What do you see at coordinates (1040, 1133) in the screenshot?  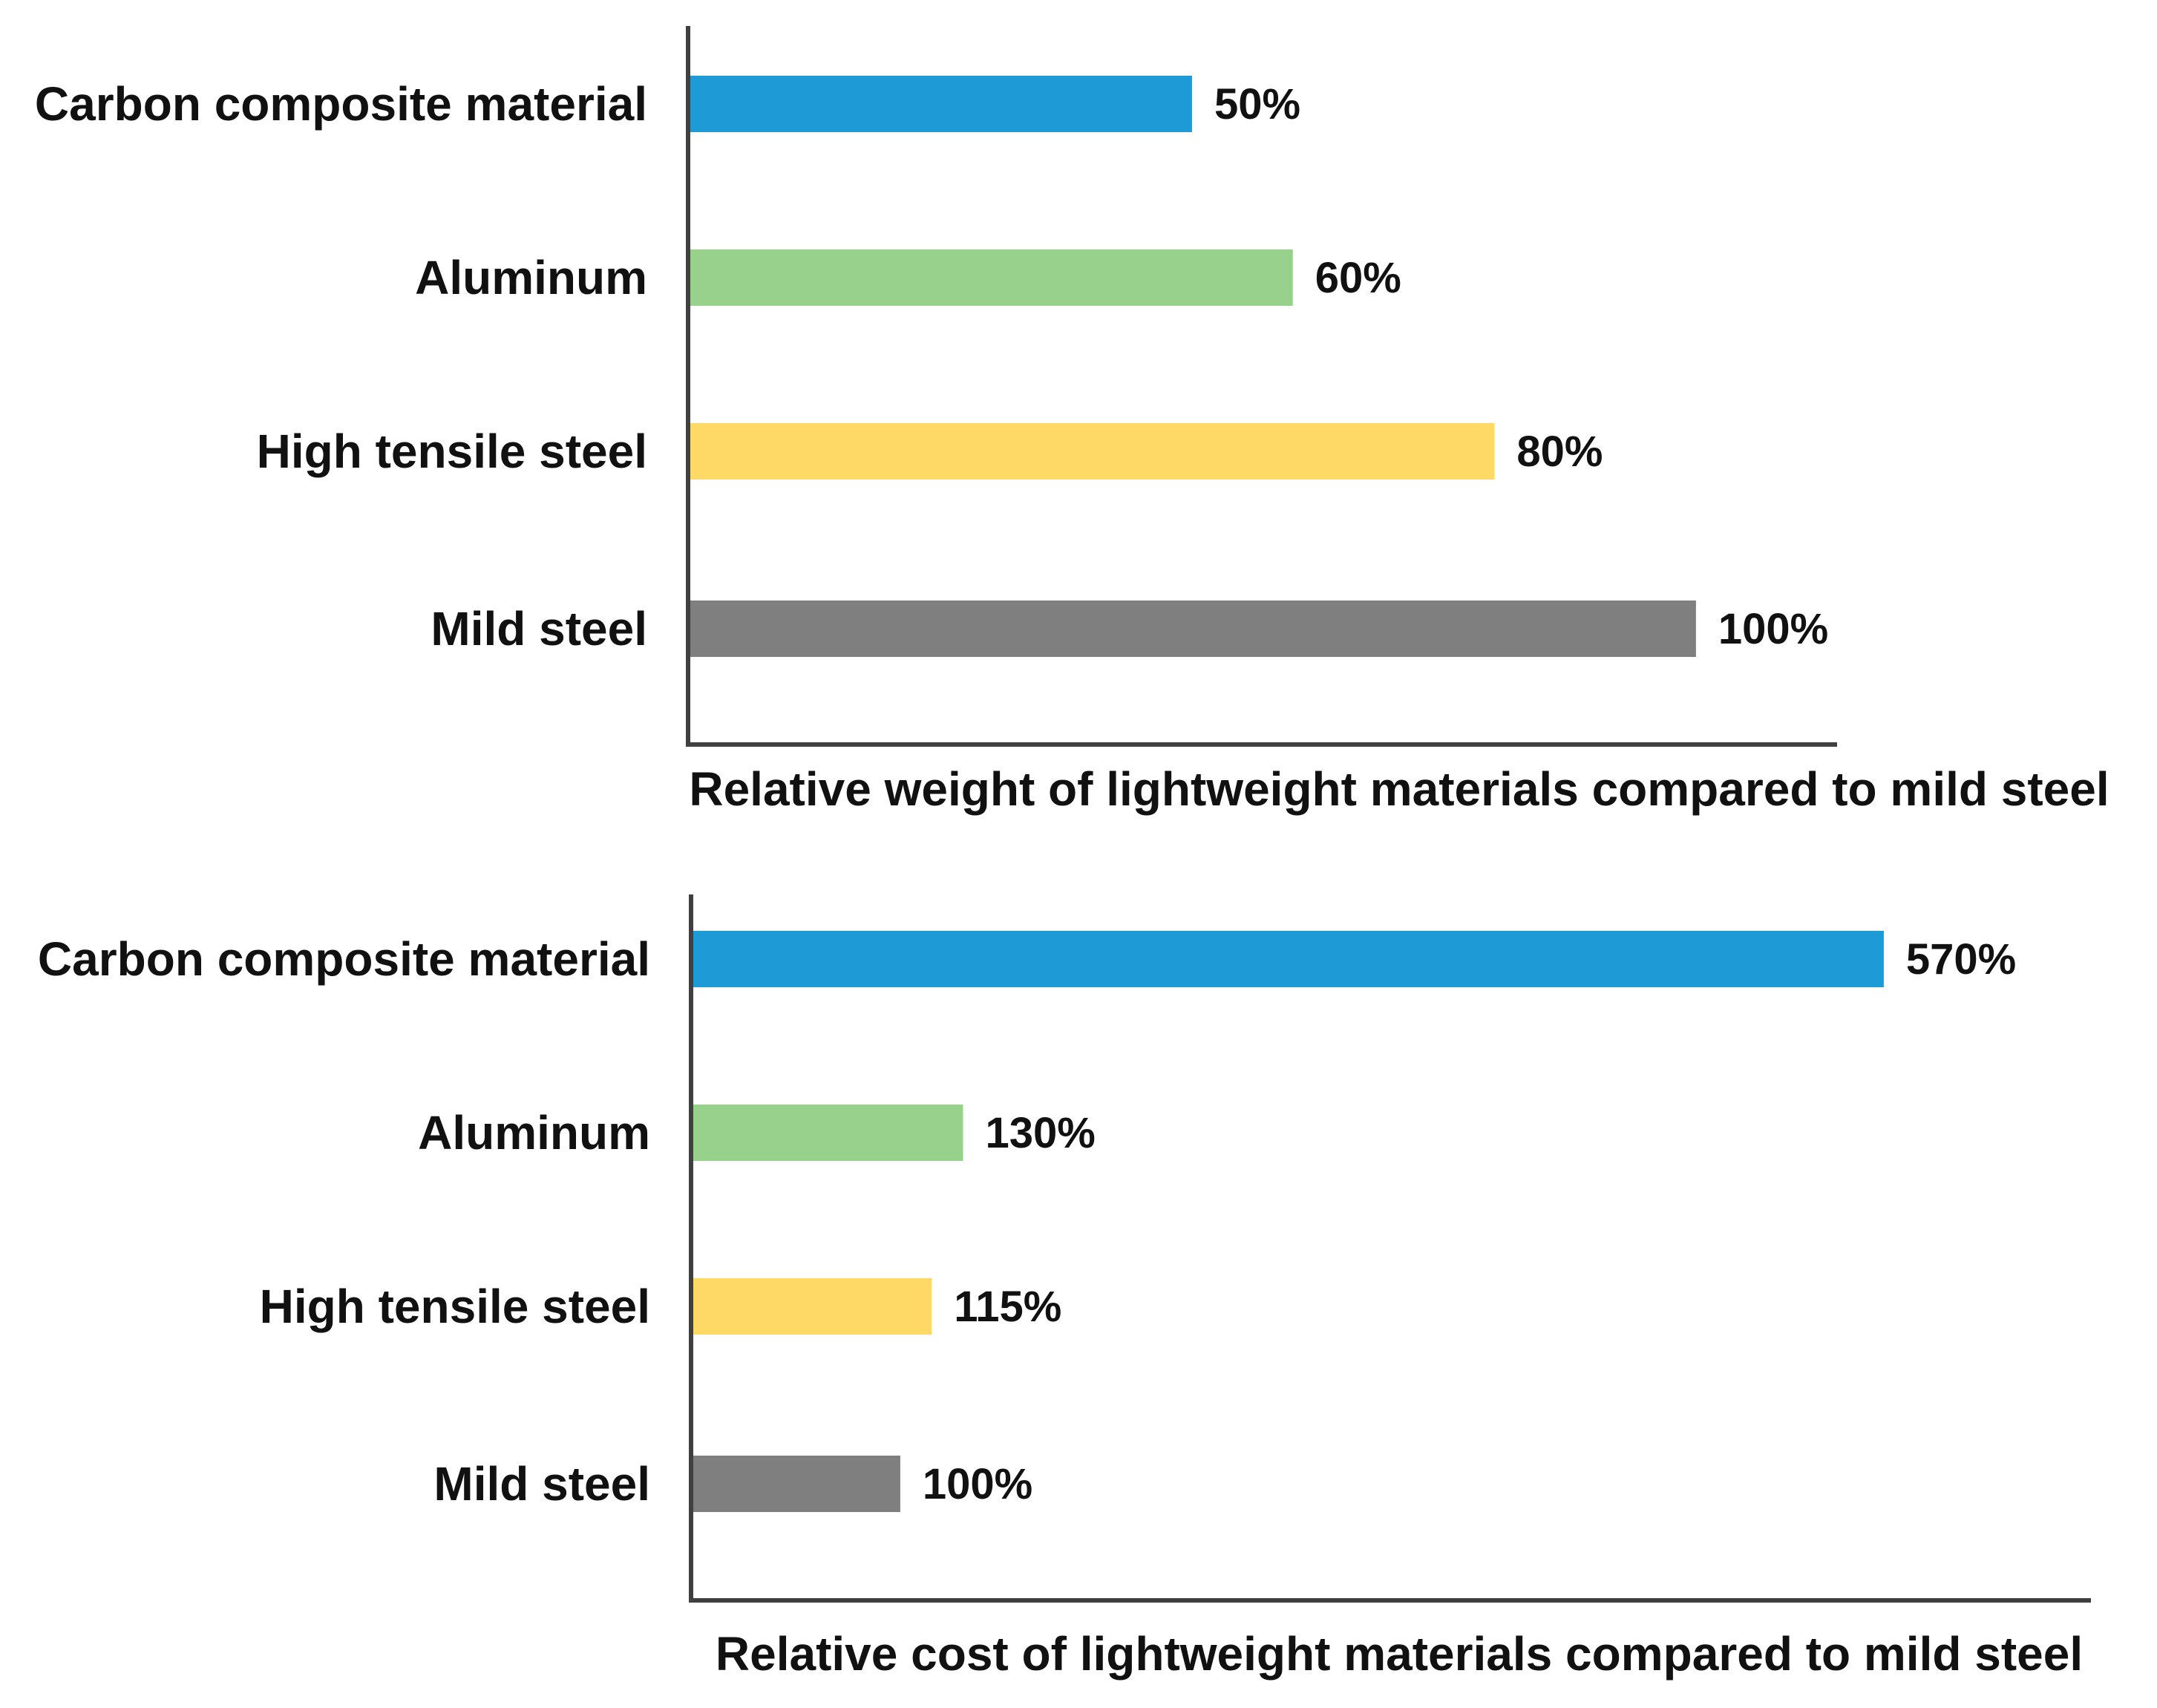 I see `data-label-aluminum: 130%` at bounding box center [1040, 1133].